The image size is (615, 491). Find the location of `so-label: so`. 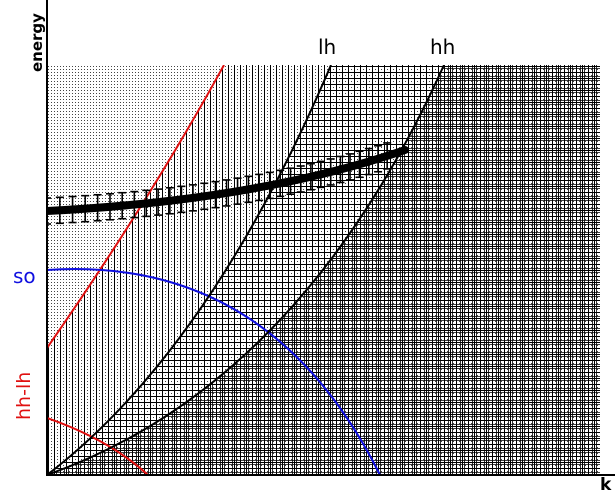

so-label: so is located at coordinates (24, 276).